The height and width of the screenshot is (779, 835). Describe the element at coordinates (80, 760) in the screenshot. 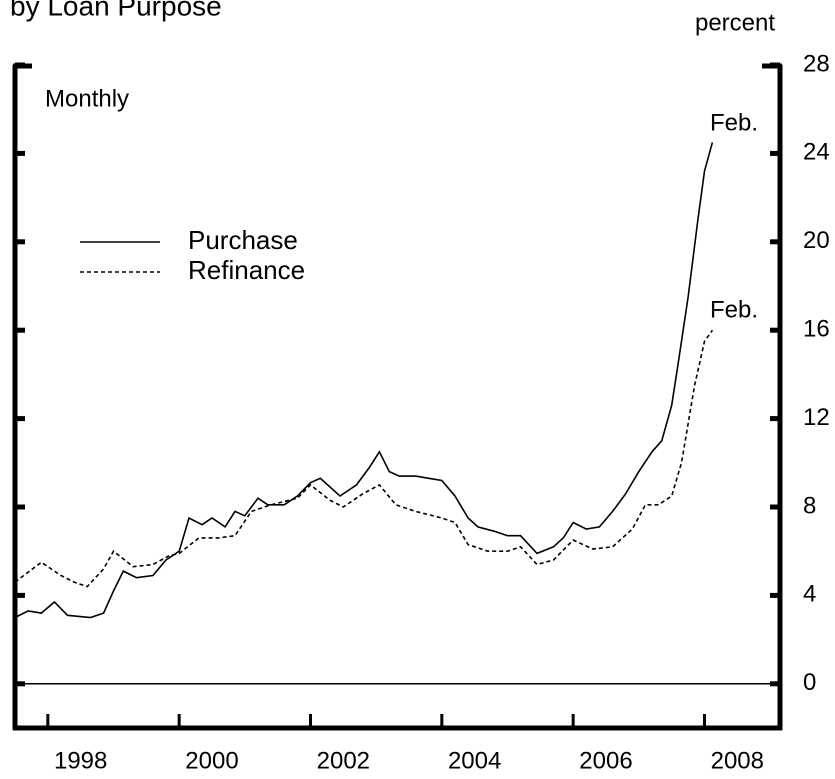

I see `x-tick-label: 1998` at that location.